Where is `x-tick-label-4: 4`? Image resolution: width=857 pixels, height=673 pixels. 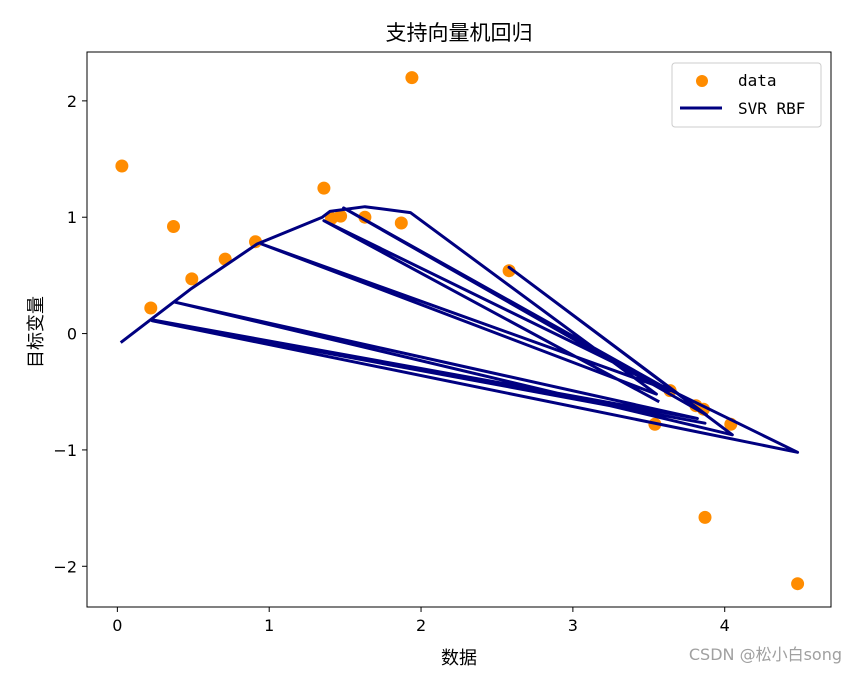
x-tick-label-4: 4 is located at coordinates (725, 625).